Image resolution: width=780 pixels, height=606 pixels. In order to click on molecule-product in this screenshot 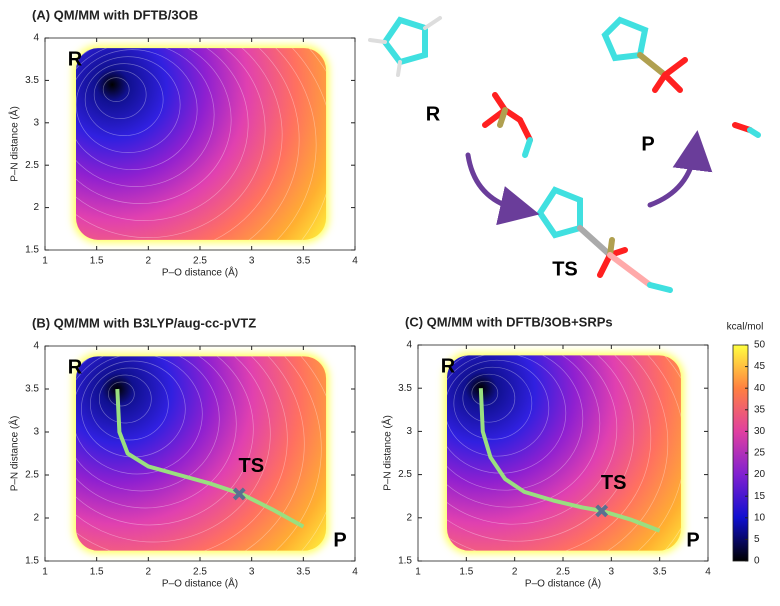, I will do `click(681, 77)`.